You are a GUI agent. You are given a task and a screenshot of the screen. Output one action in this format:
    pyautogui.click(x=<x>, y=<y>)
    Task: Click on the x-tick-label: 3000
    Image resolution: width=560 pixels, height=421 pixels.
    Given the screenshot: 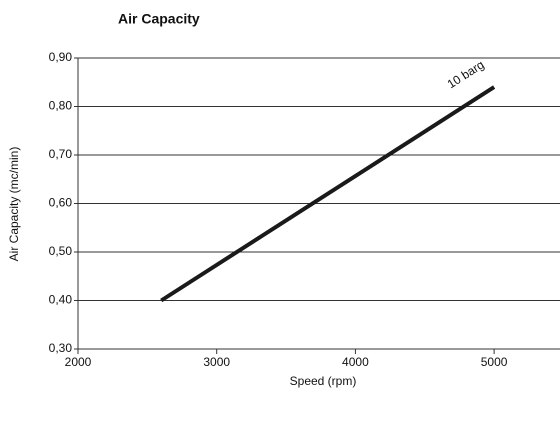 What is the action you would take?
    pyautogui.click(x=216, y=362)
    